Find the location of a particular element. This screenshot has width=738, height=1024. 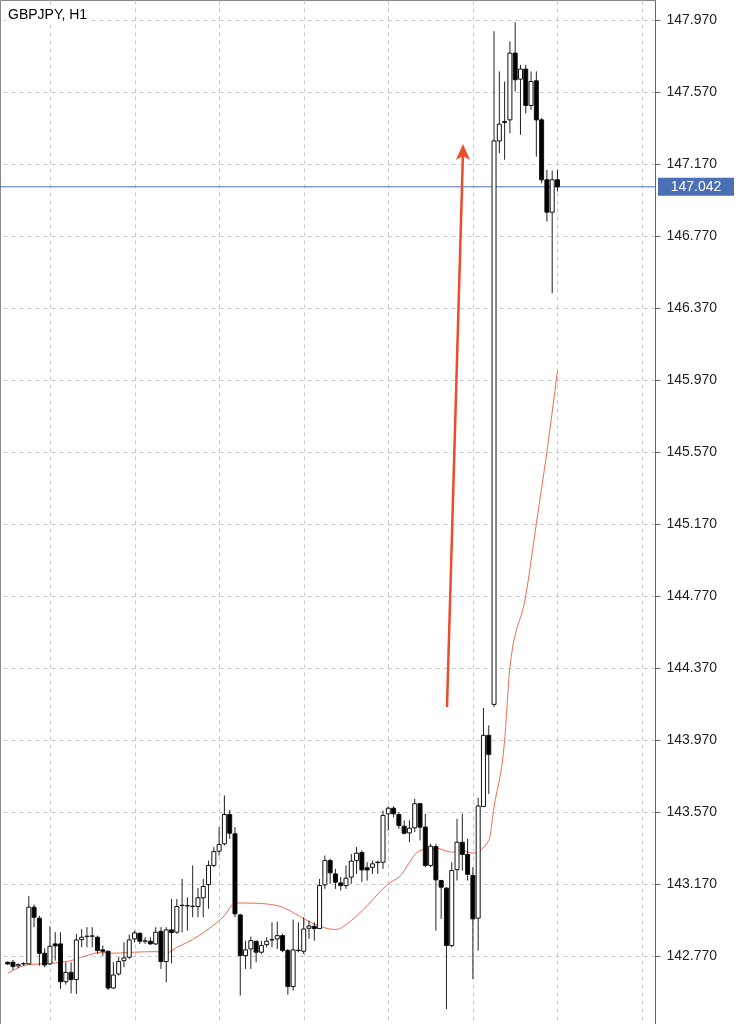

y-tick-label: 145.570 is located at coordinates (692, 451).